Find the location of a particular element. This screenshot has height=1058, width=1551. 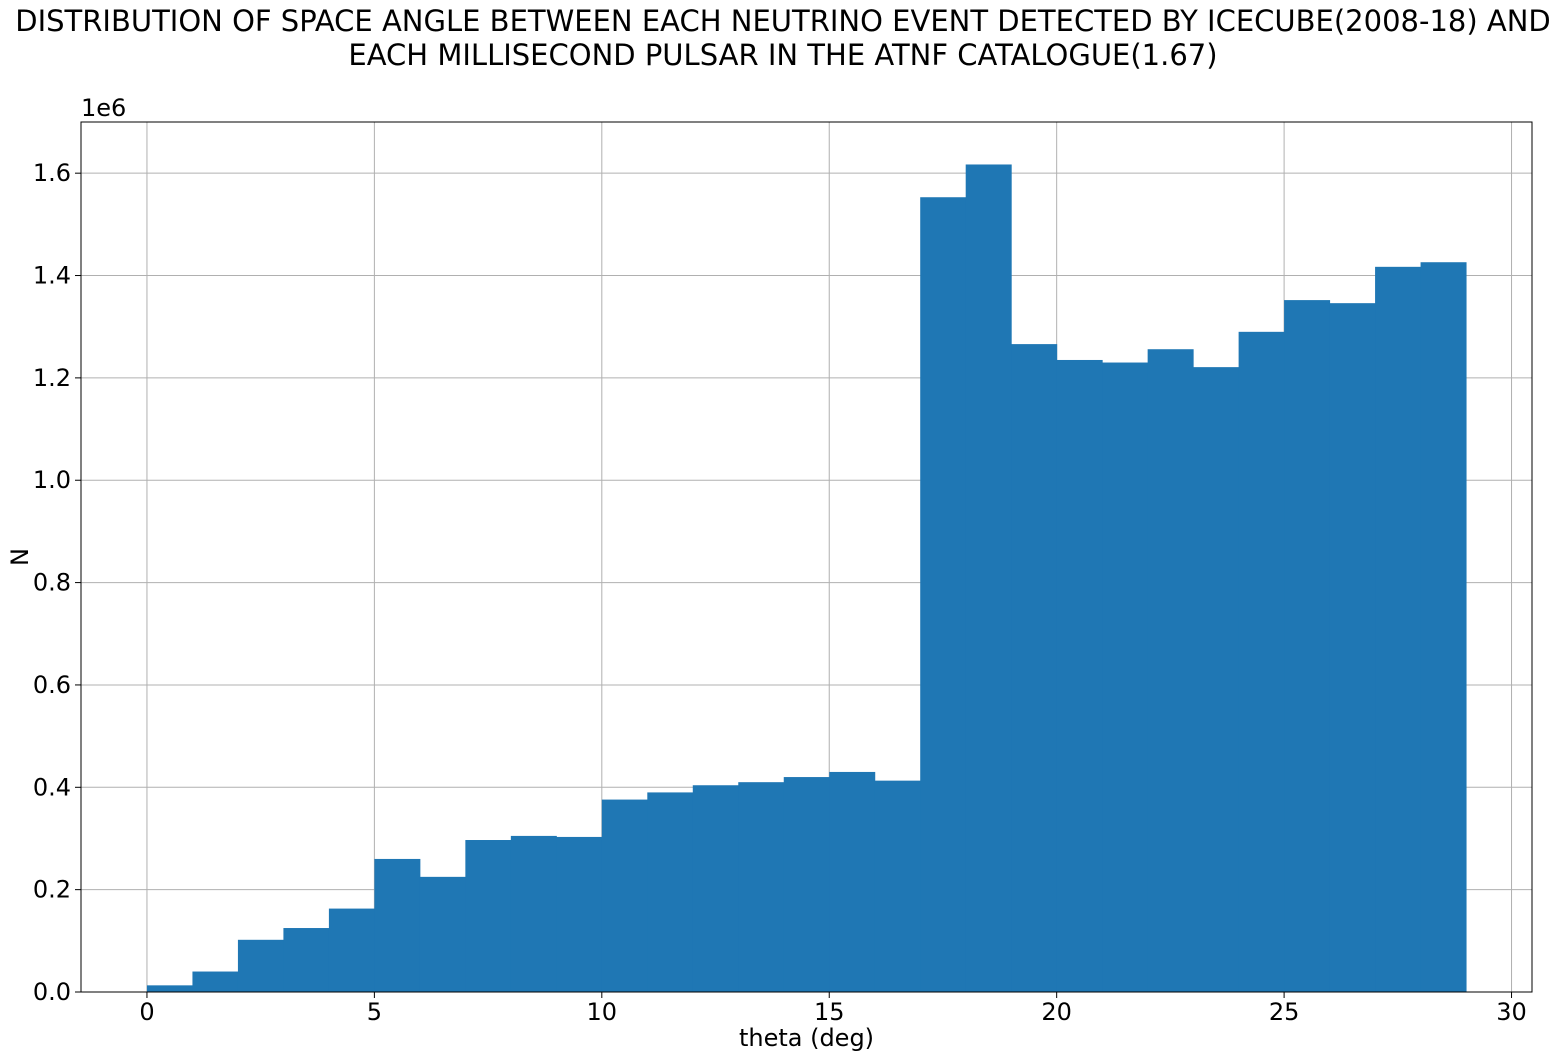

x-axis-label: theta (deg) is located at coordinates (806, 1038).